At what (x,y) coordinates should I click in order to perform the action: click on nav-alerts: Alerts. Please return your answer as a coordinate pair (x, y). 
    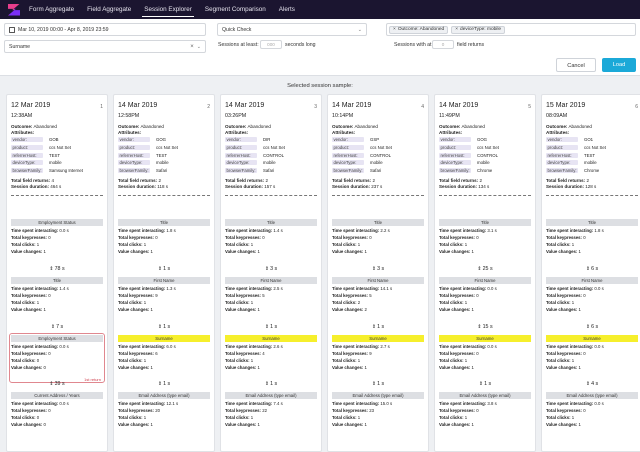
    Looking at the image, I should click on (286, 9).